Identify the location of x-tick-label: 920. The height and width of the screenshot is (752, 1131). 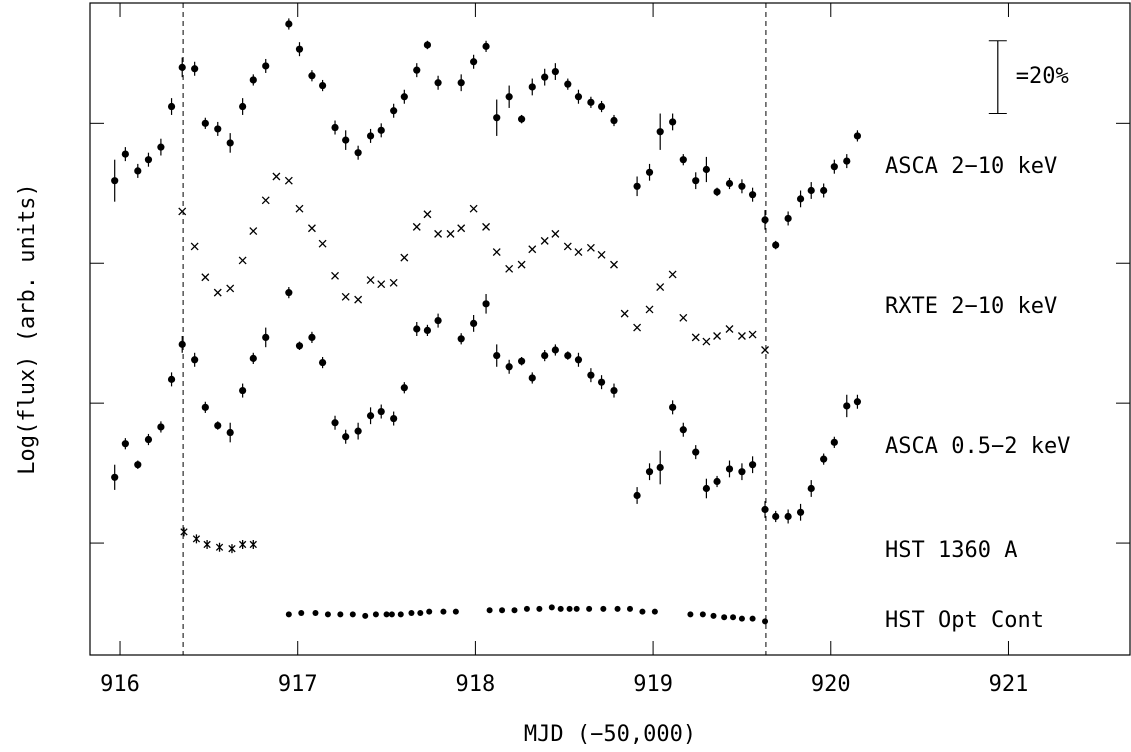
(831, 684).